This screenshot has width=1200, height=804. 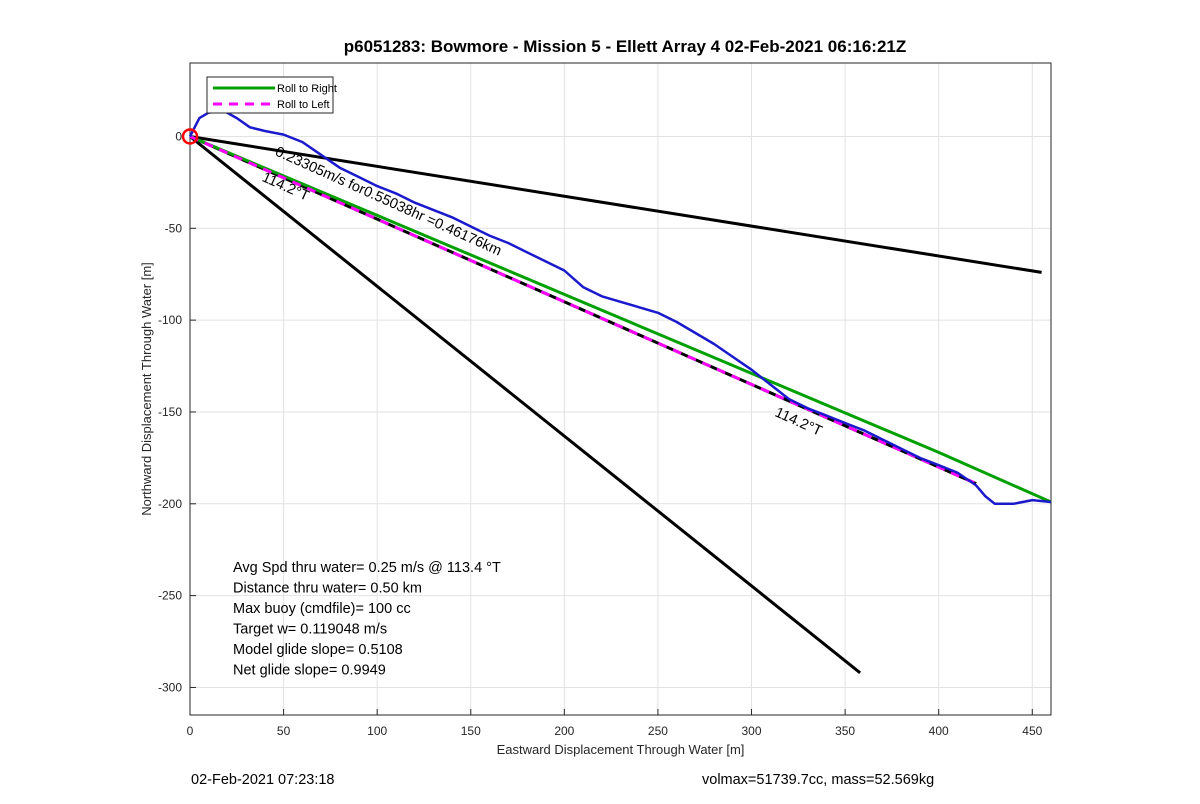 What do you see at coordinates (615, 204) in the screenshot?
I see `reference-line` at bounding box center [615, 204].